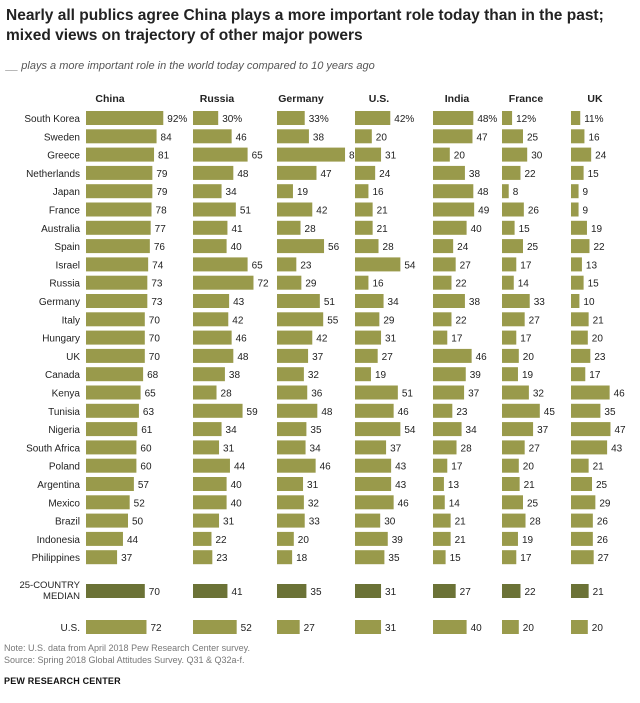  Describe the element at coordinates (115, 374) in the screenshot. I see `row-canada-bar-china` at that location.